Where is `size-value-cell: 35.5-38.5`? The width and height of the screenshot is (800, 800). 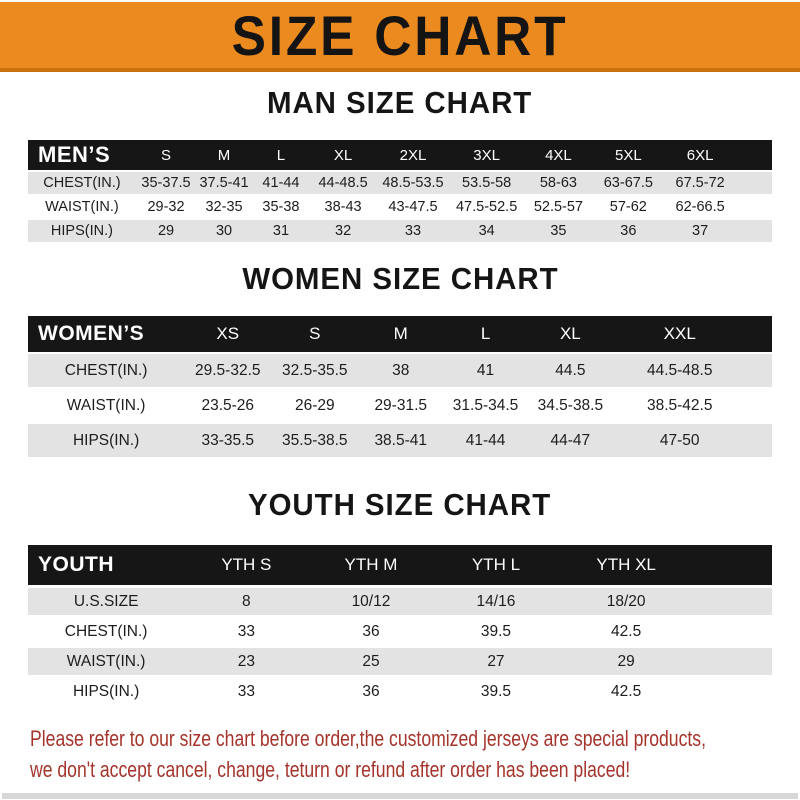
size-value-cell: 35.5-38.5 is located at coordinates (315, 440).